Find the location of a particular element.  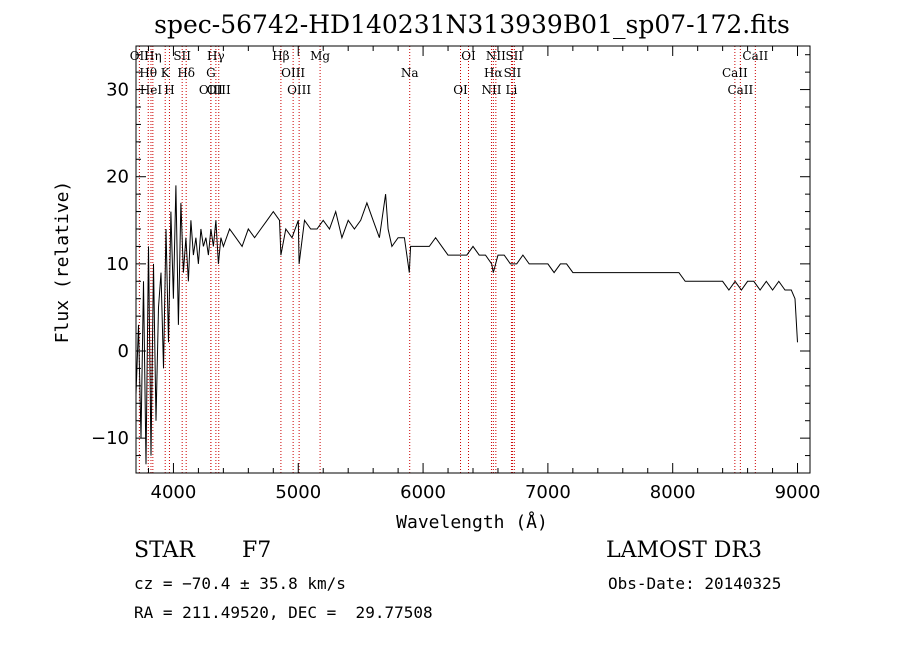

x-tick-label: 7000 is located at coordinates (548, 492).